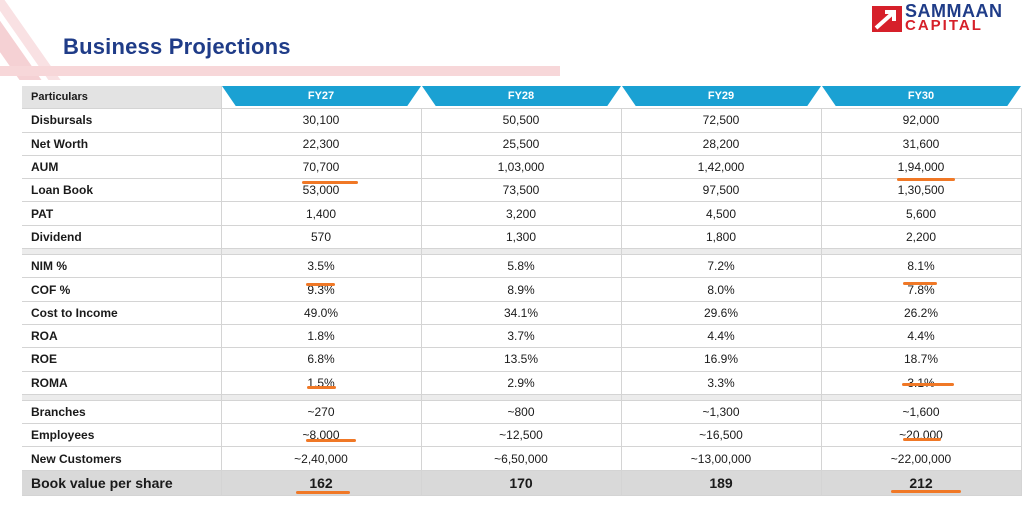  I want to click on table-row: COF % 9.3% 8.9% 8.0% 7.8%, so click(522, 289).